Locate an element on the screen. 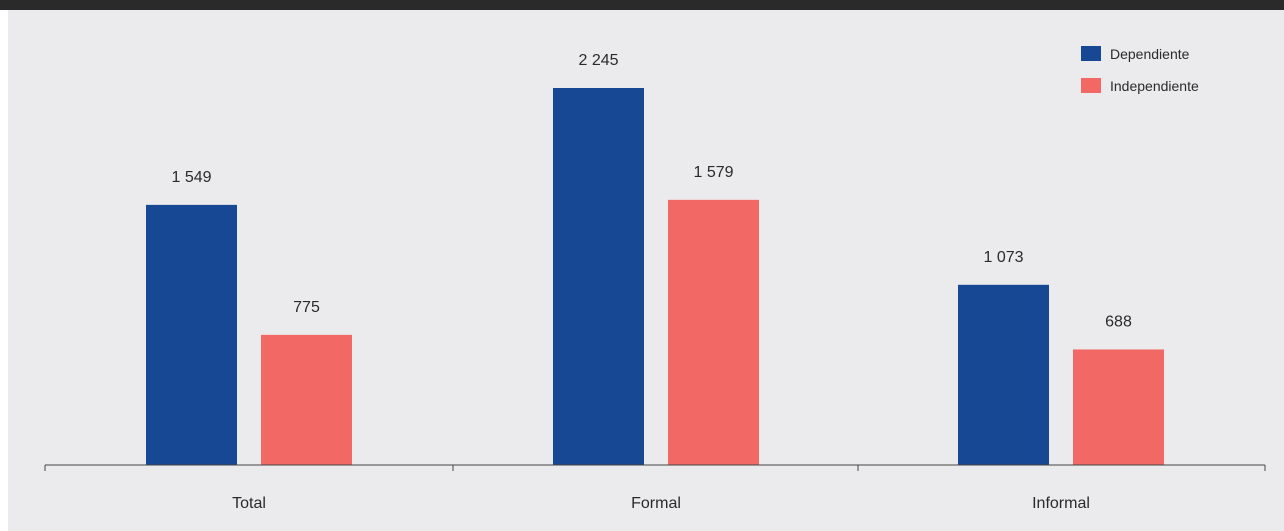  bar-informal-dependiente is located at coordinates (1003, 374).